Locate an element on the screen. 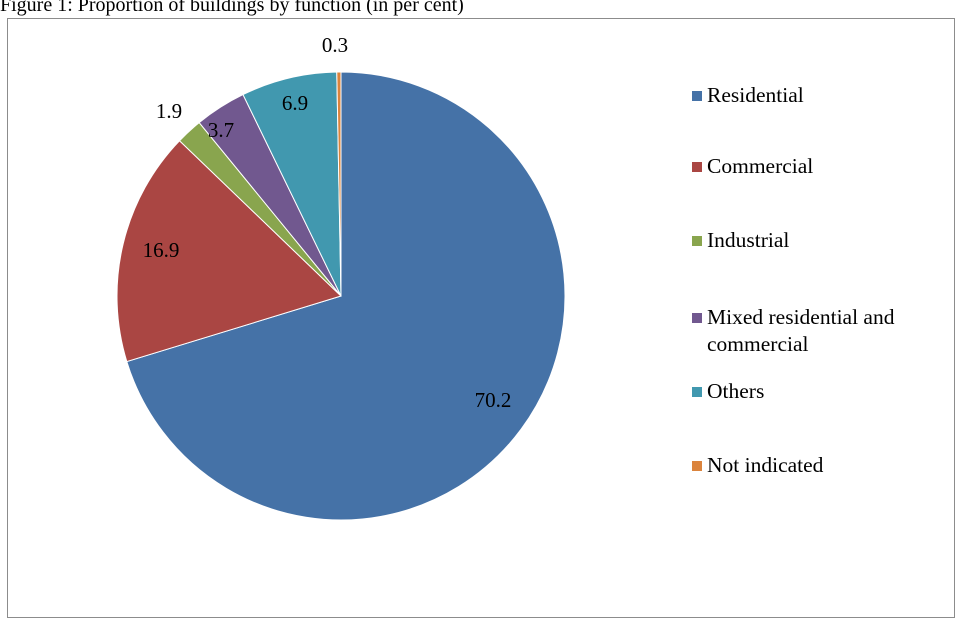 This screenshot has height=618, width=958. legend-item-industrial: Industrial is located at coordinates (740, 240).